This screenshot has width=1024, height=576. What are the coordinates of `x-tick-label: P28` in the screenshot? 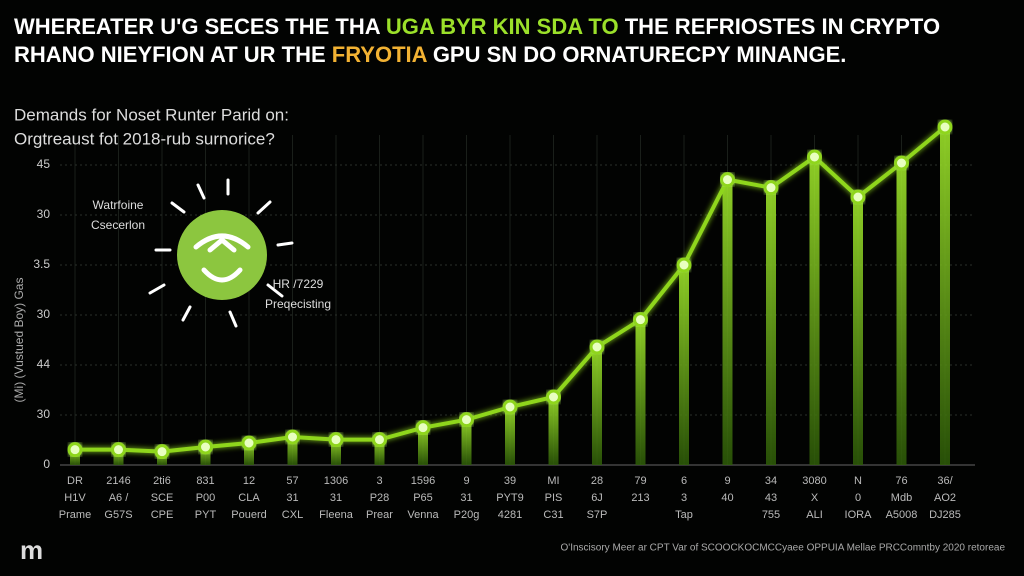 It's located at (380, 498).